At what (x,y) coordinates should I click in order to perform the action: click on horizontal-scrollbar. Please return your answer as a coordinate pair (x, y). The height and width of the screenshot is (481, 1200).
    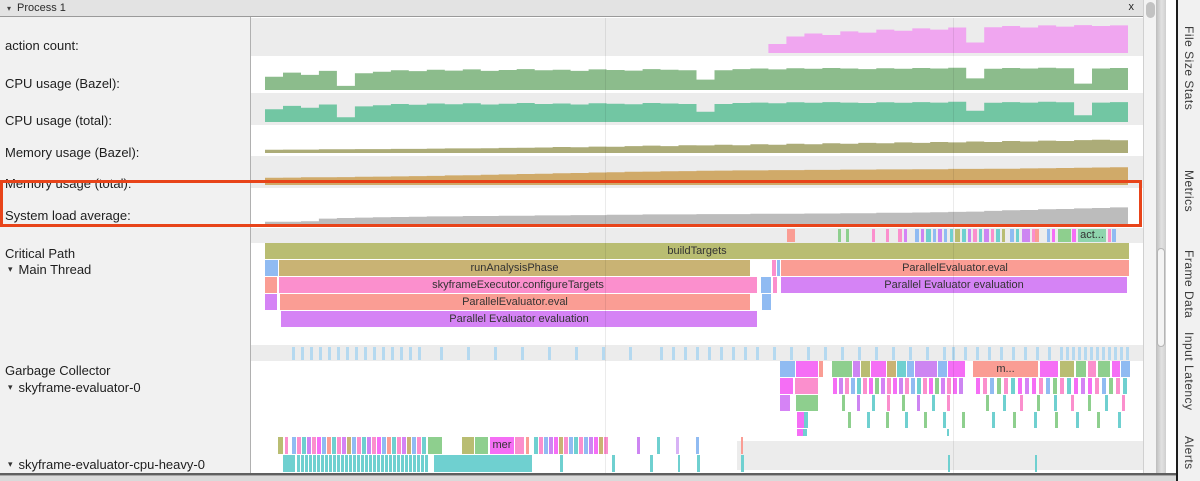
    Looking at the image, I should click on (600, 478).